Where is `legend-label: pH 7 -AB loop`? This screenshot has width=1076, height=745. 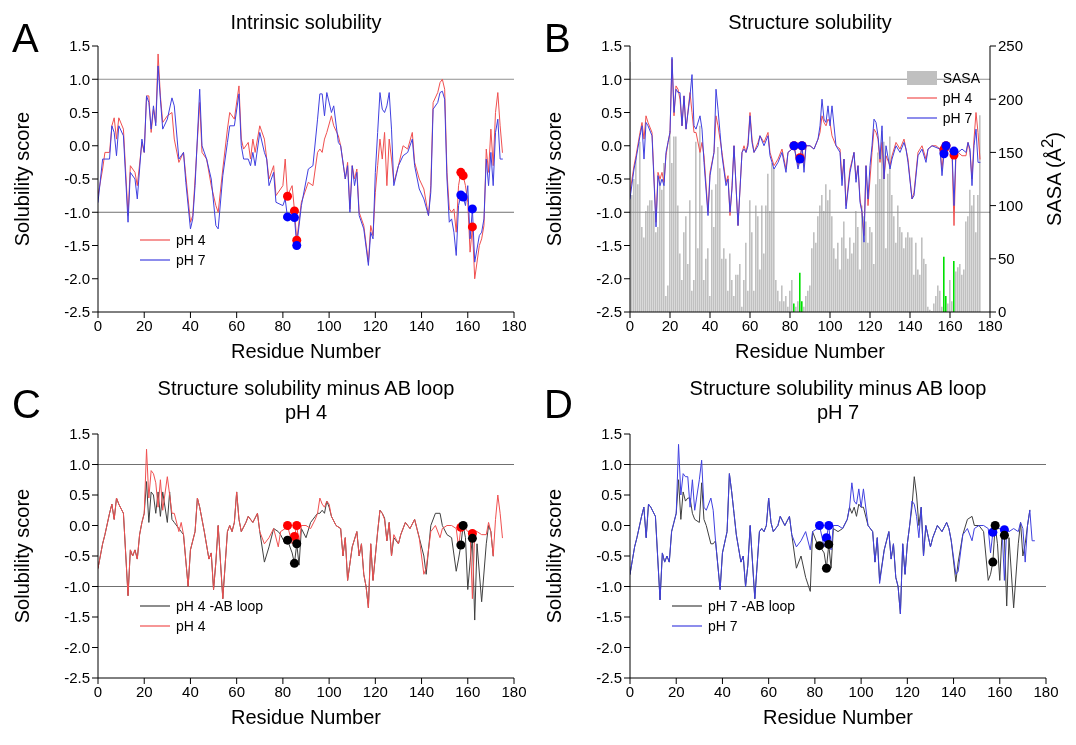 legend-label: pH 7 -AB loop is located at coordinates (752, 606).